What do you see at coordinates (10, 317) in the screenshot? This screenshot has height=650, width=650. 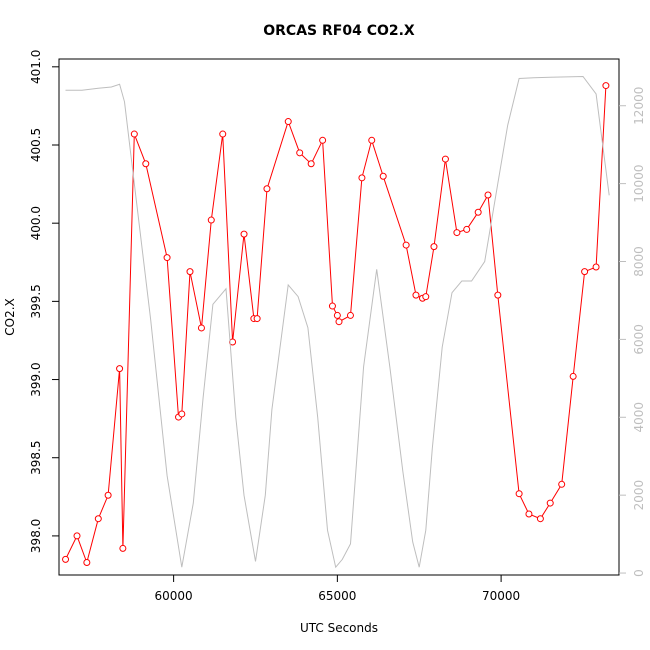 I see `y-axis-label: CO2.X` at bounding box center [10, 317].